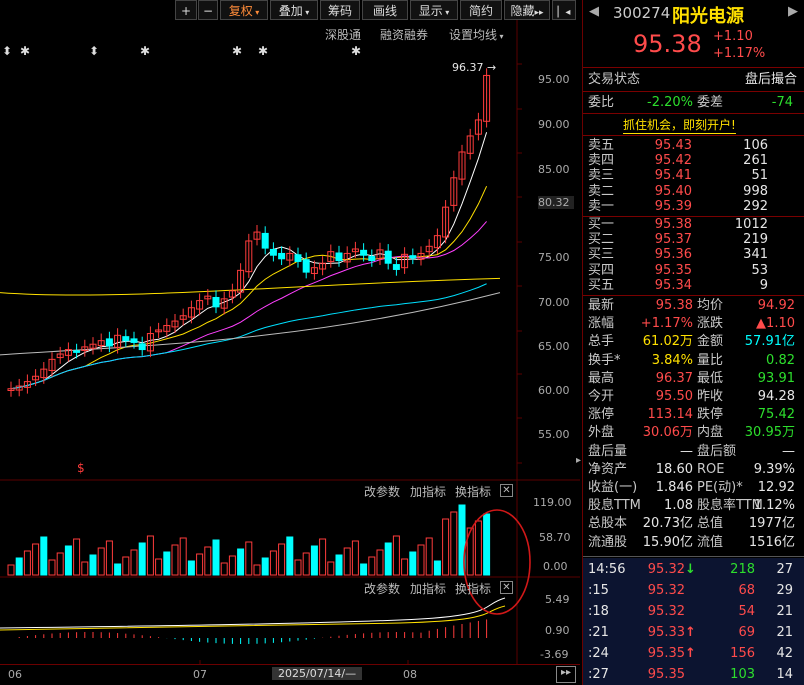 Image resolution: width=804 pixels, height=685 pixels. What do you see at coordinates (776, 396) in the screenshot?
I see `stat-value: 94.28` at bounding box center [776, 396].